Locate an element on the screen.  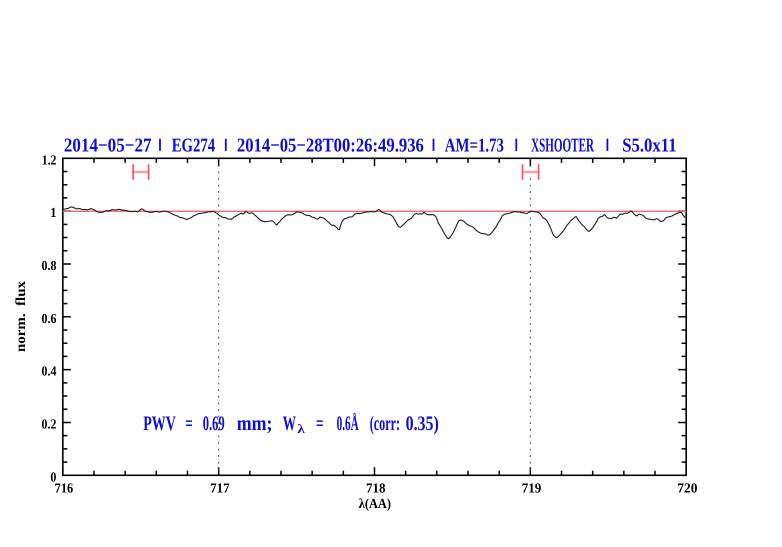
svg-text: 716 is located at coordinates (64, 487).